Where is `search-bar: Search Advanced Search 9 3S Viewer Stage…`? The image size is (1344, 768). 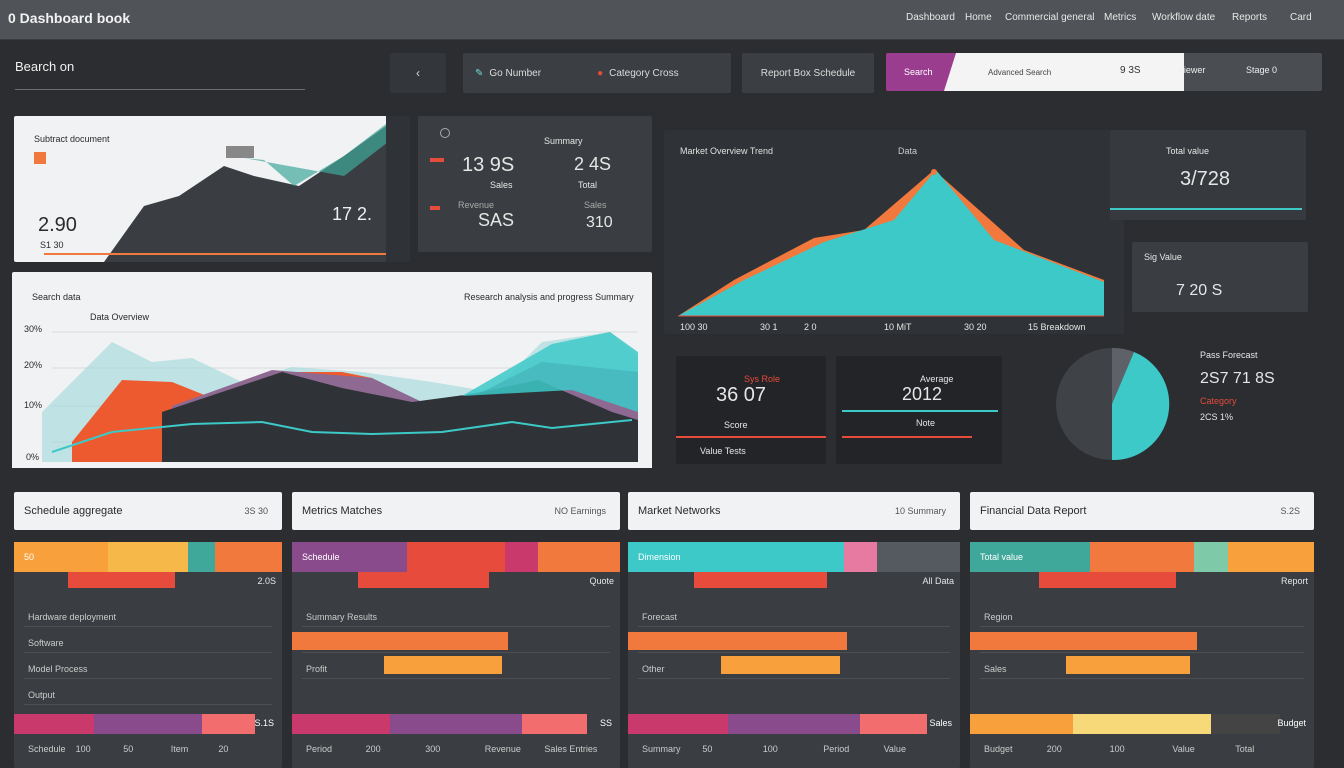 search-bar: Search Advanced Search 9 3S Viewer Stage… is located at coordinates (1104, 72).